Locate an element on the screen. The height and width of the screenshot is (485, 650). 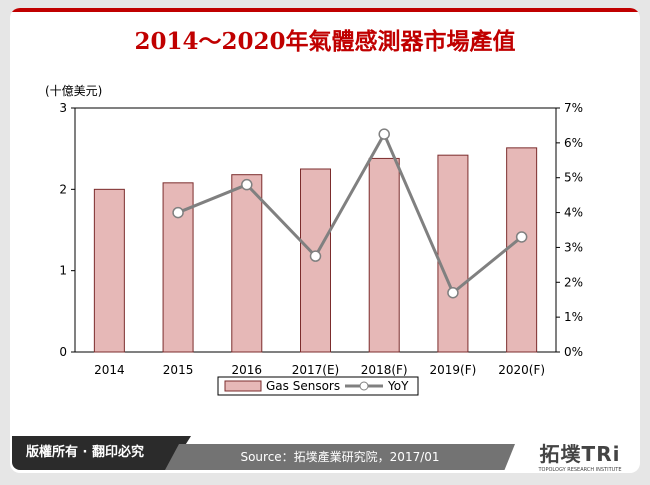
legend-swatch-marker is located at coordinates (364, 386).